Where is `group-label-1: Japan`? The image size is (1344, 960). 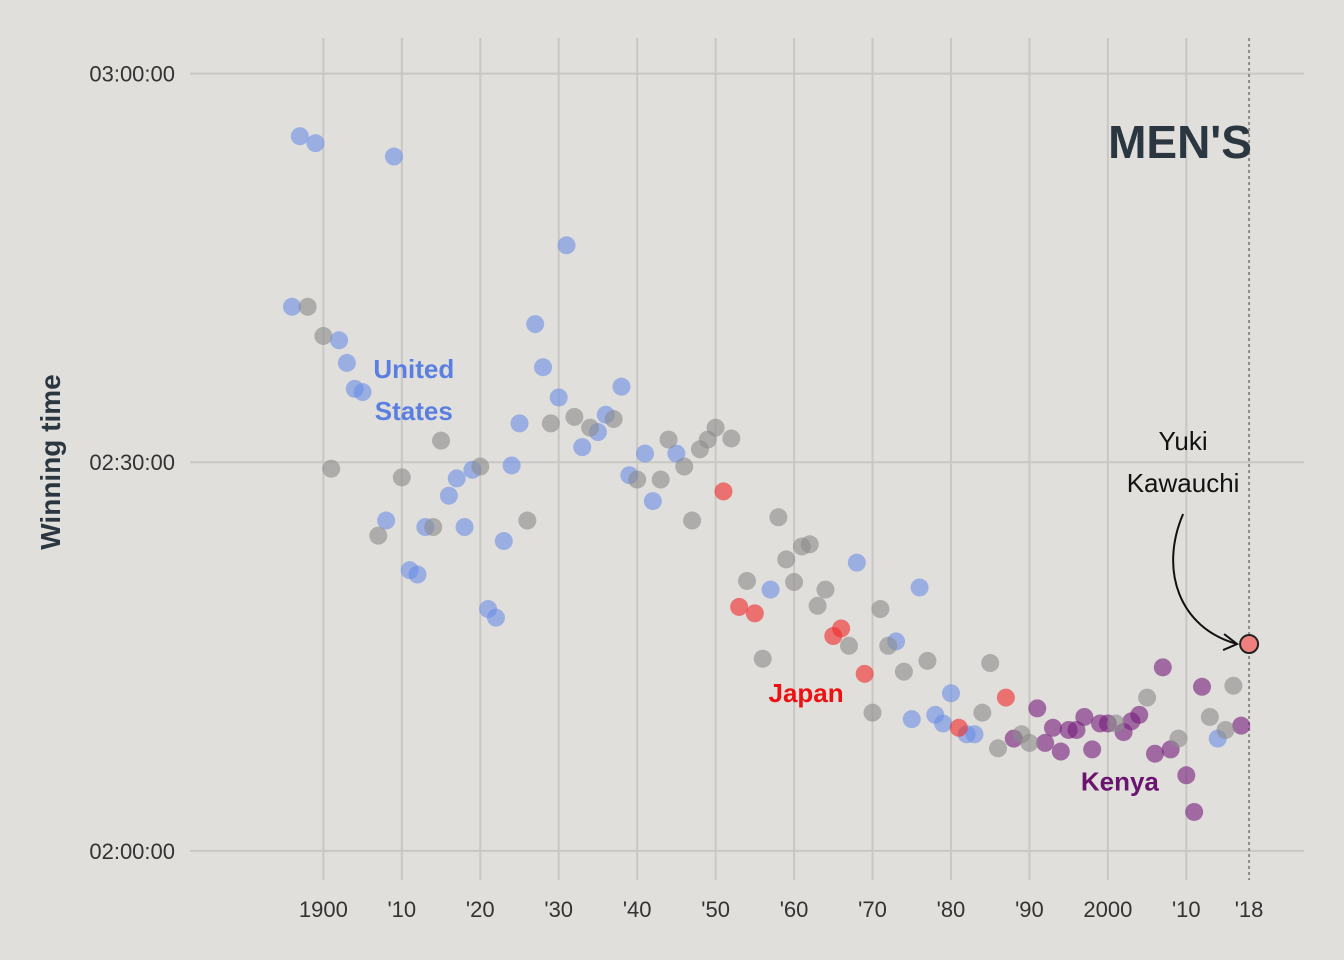 group-label-1: Japan is located at coordinates (805, 693).